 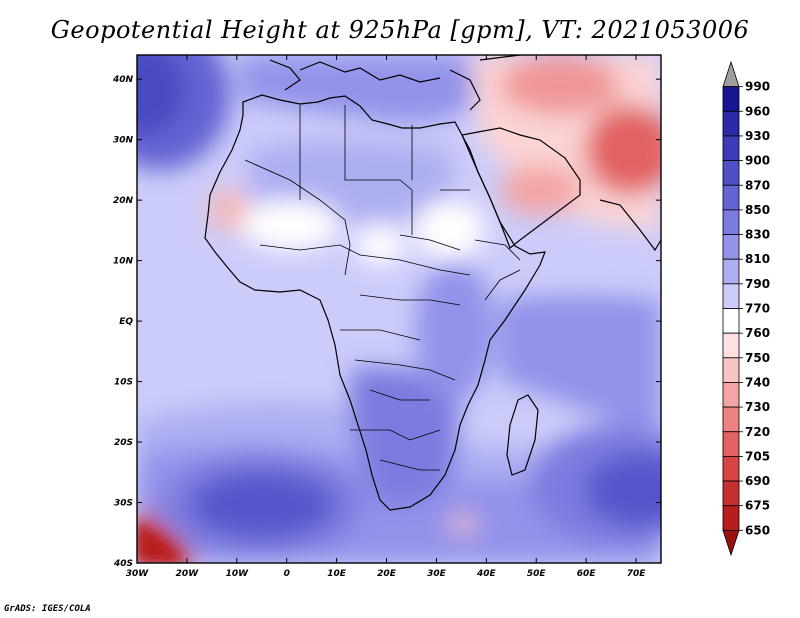 What do you see at coordinates (757, 111) in the screenshot?
I see `colorbar-label: 960` at bounding box center [757, 111].